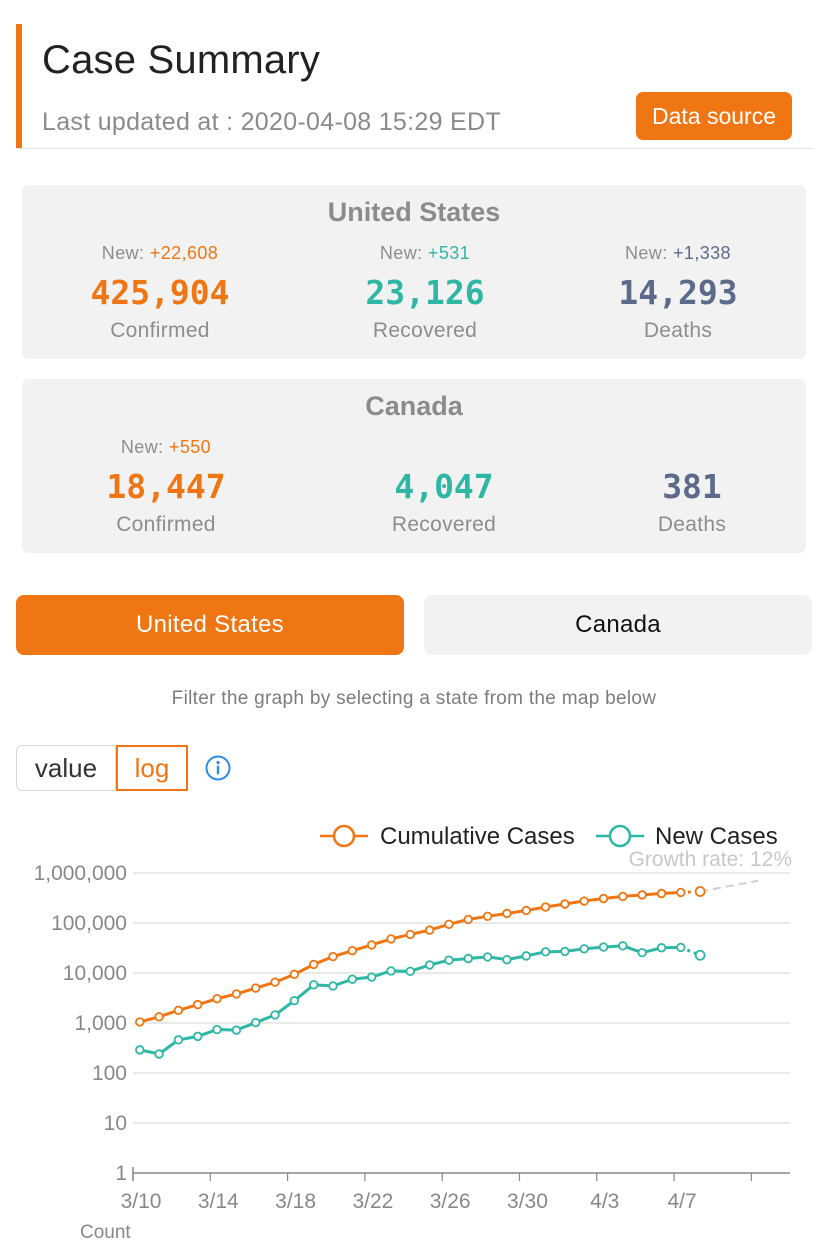  Describe the element at coordinates (618, 625) in the screenshot. I see `tab-canada: Canada` at that location.